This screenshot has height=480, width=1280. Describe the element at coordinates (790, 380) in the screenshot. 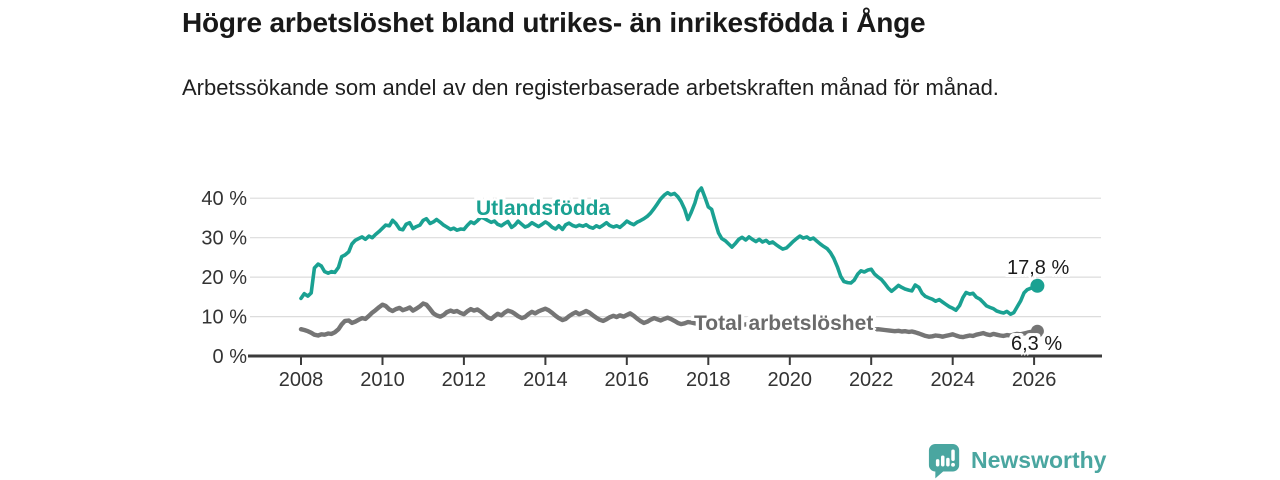

I see `x-tick-label-2020: 2020` at that location.